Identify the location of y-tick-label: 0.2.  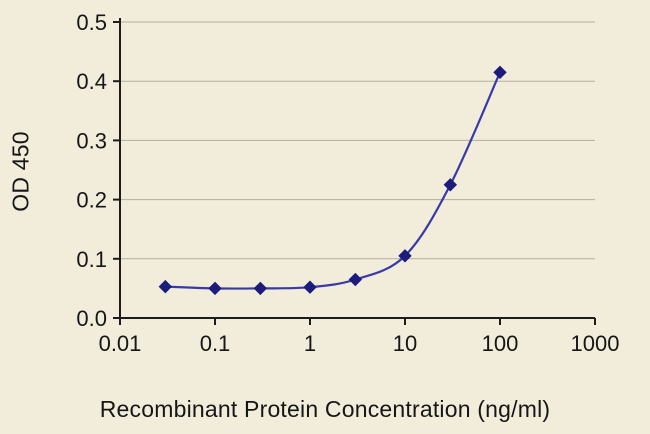
(91, 200).